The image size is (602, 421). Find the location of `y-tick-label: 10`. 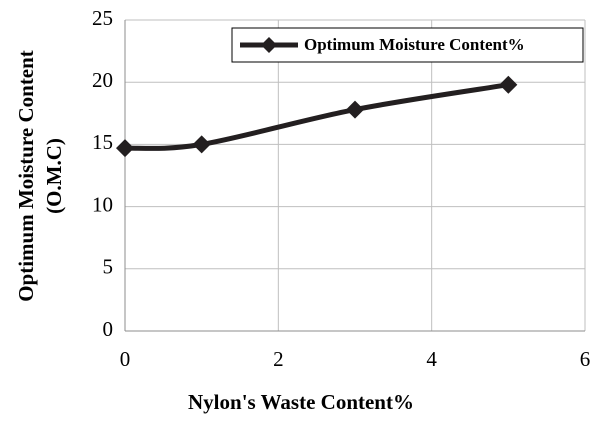

y-tick-label: 10 is located at coordinates (102, 204).